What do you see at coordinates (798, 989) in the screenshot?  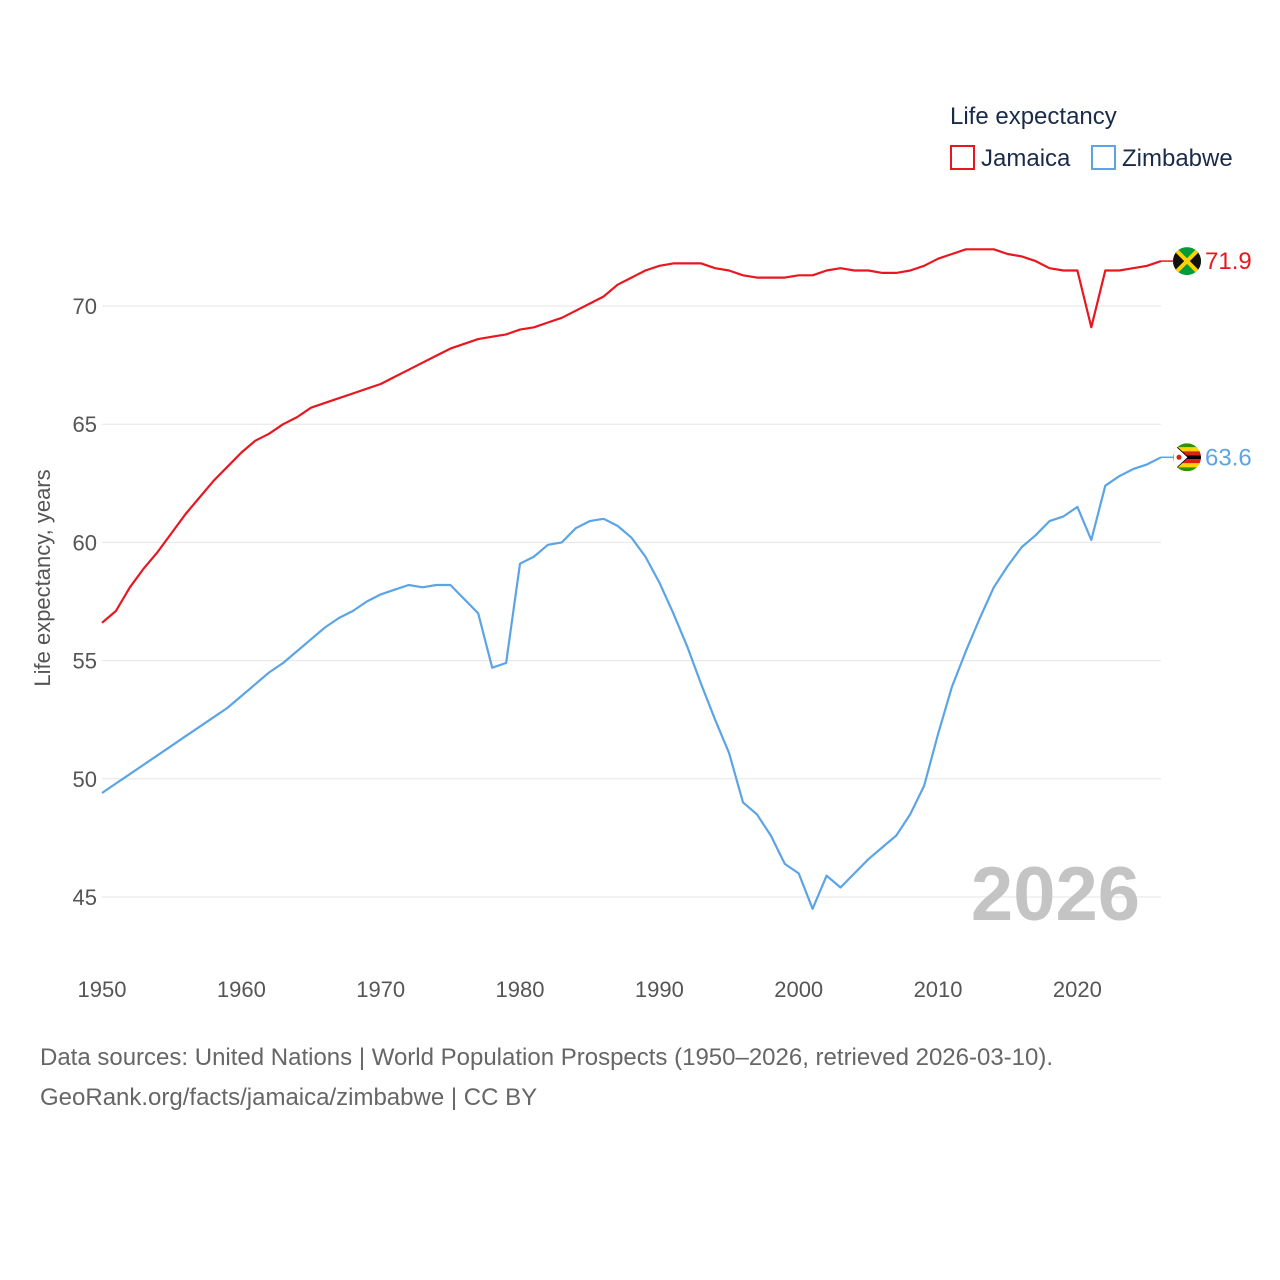 I see `x-tick-label-2000: 2000` at bounding box center [798, 989].